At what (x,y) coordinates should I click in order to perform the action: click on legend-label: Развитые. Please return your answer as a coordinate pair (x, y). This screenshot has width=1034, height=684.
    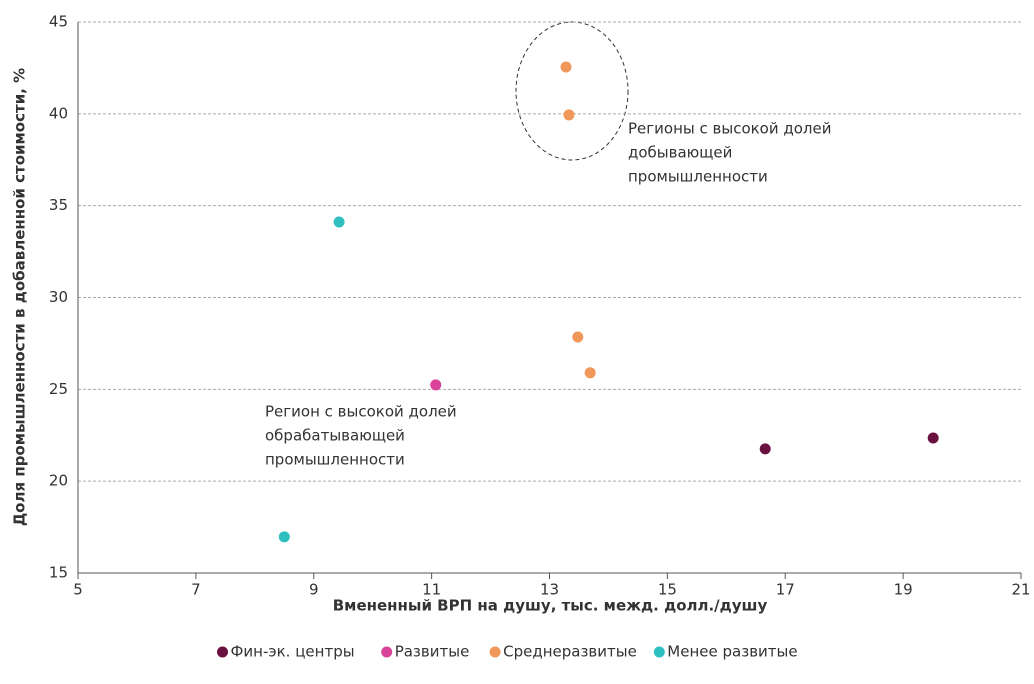
    Looking at the image, I should click on (432, 652).